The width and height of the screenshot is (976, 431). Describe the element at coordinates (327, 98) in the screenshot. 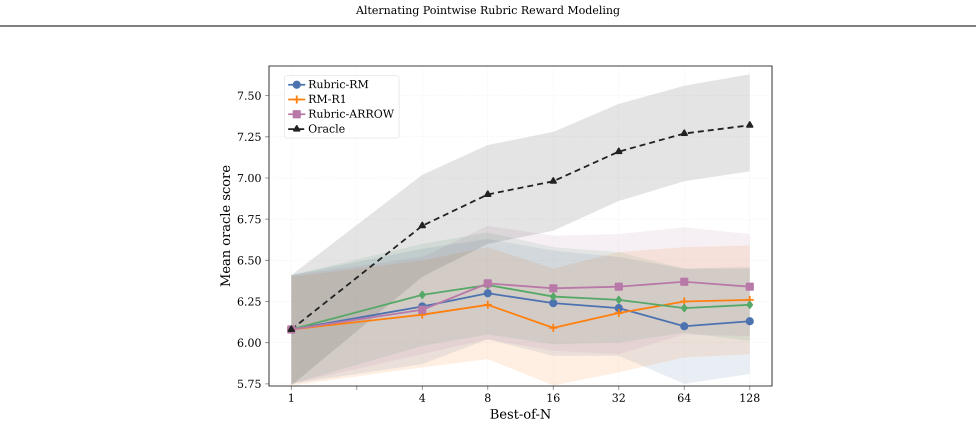

I see `legend-label: RM-R1` at that location.